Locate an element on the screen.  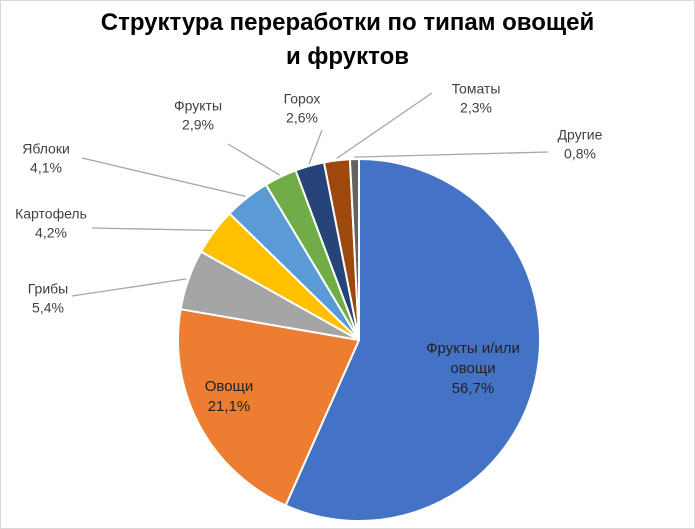
slice-name-label: Овощи is located at coordinates (229, 386).